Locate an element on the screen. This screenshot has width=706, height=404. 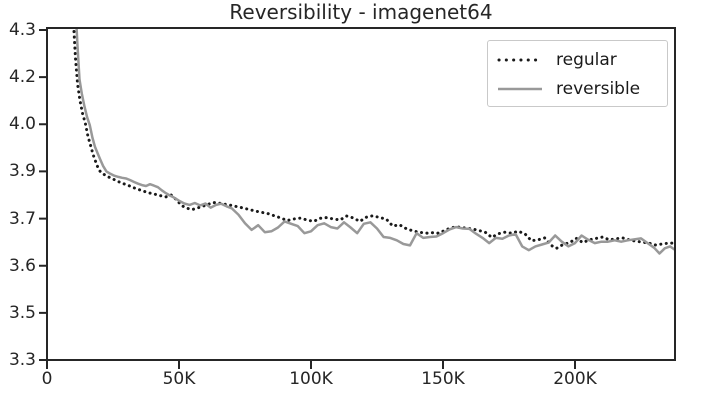
chart-title: Reversibility - imagenet64 is located at coordinates (361, 12).